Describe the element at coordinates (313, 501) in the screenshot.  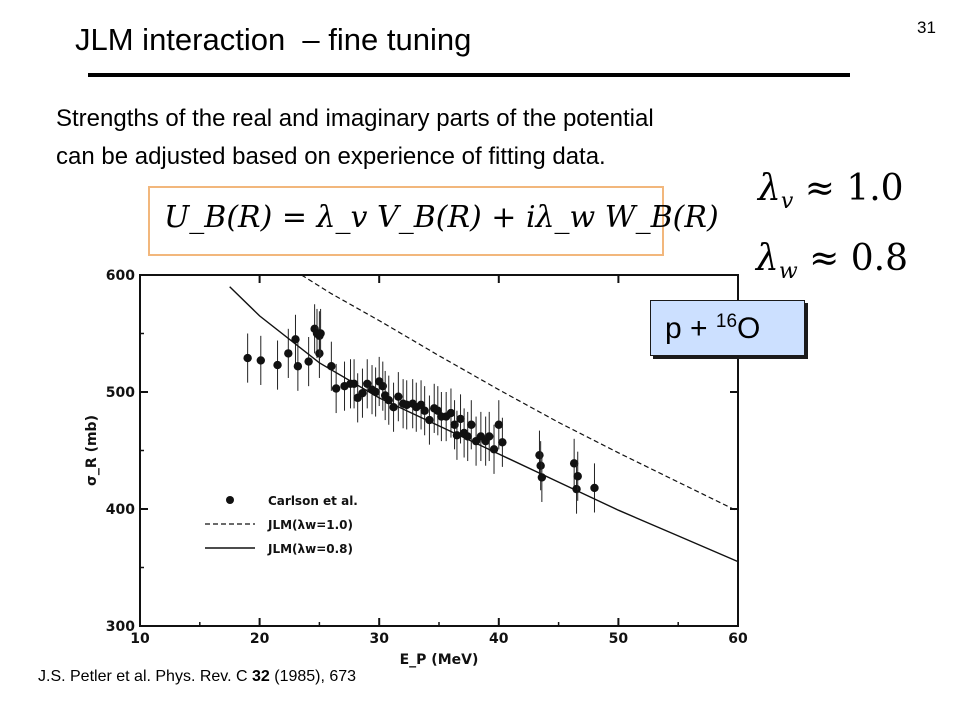
I see `legend-carlson: Carlson et al.` at that location.